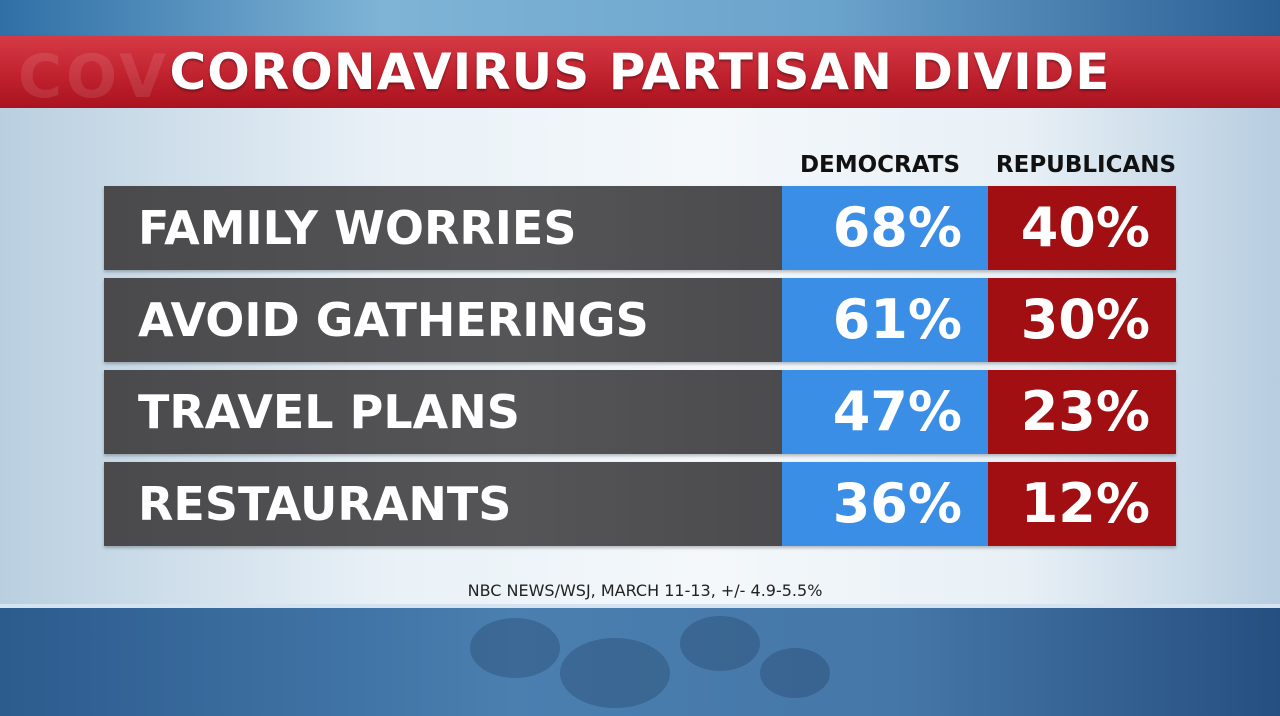 This screenshot has width=1280, height=716. I want to click on row-label: FAMILY WORRIES, so click(443, 228).